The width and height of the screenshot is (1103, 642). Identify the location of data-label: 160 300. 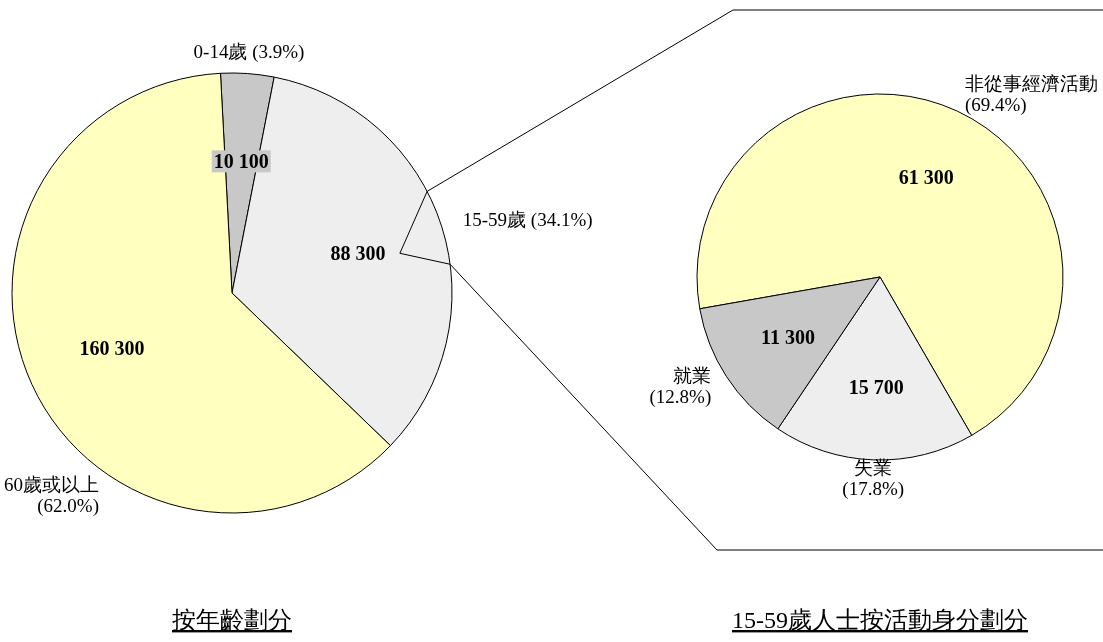
(112, 347).